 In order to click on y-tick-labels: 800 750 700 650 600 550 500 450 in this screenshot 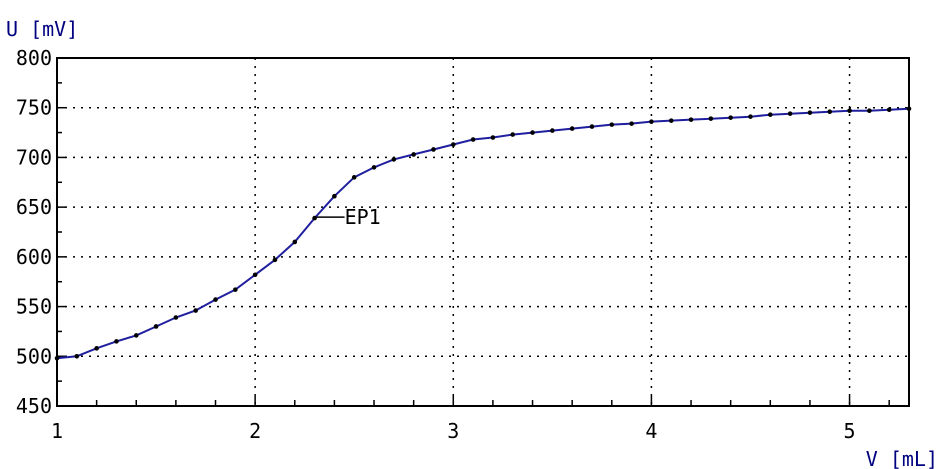, I will do `click(34, 232)`.